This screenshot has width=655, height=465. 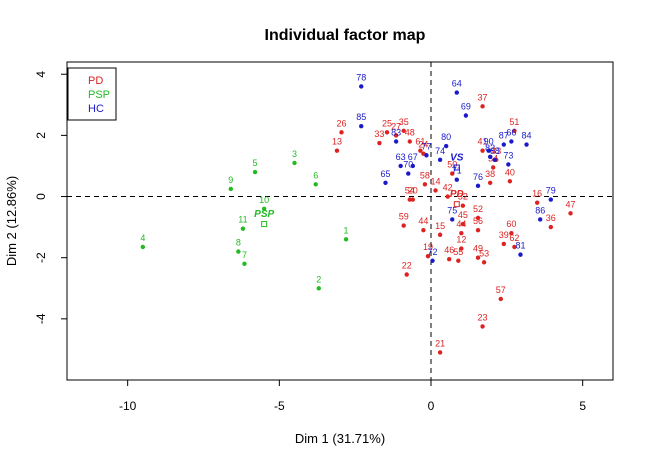 What do you see at coordinates (489, 142) in the screenshot?
I see `point-label-hc: 90` at bounding box center [489, 142].